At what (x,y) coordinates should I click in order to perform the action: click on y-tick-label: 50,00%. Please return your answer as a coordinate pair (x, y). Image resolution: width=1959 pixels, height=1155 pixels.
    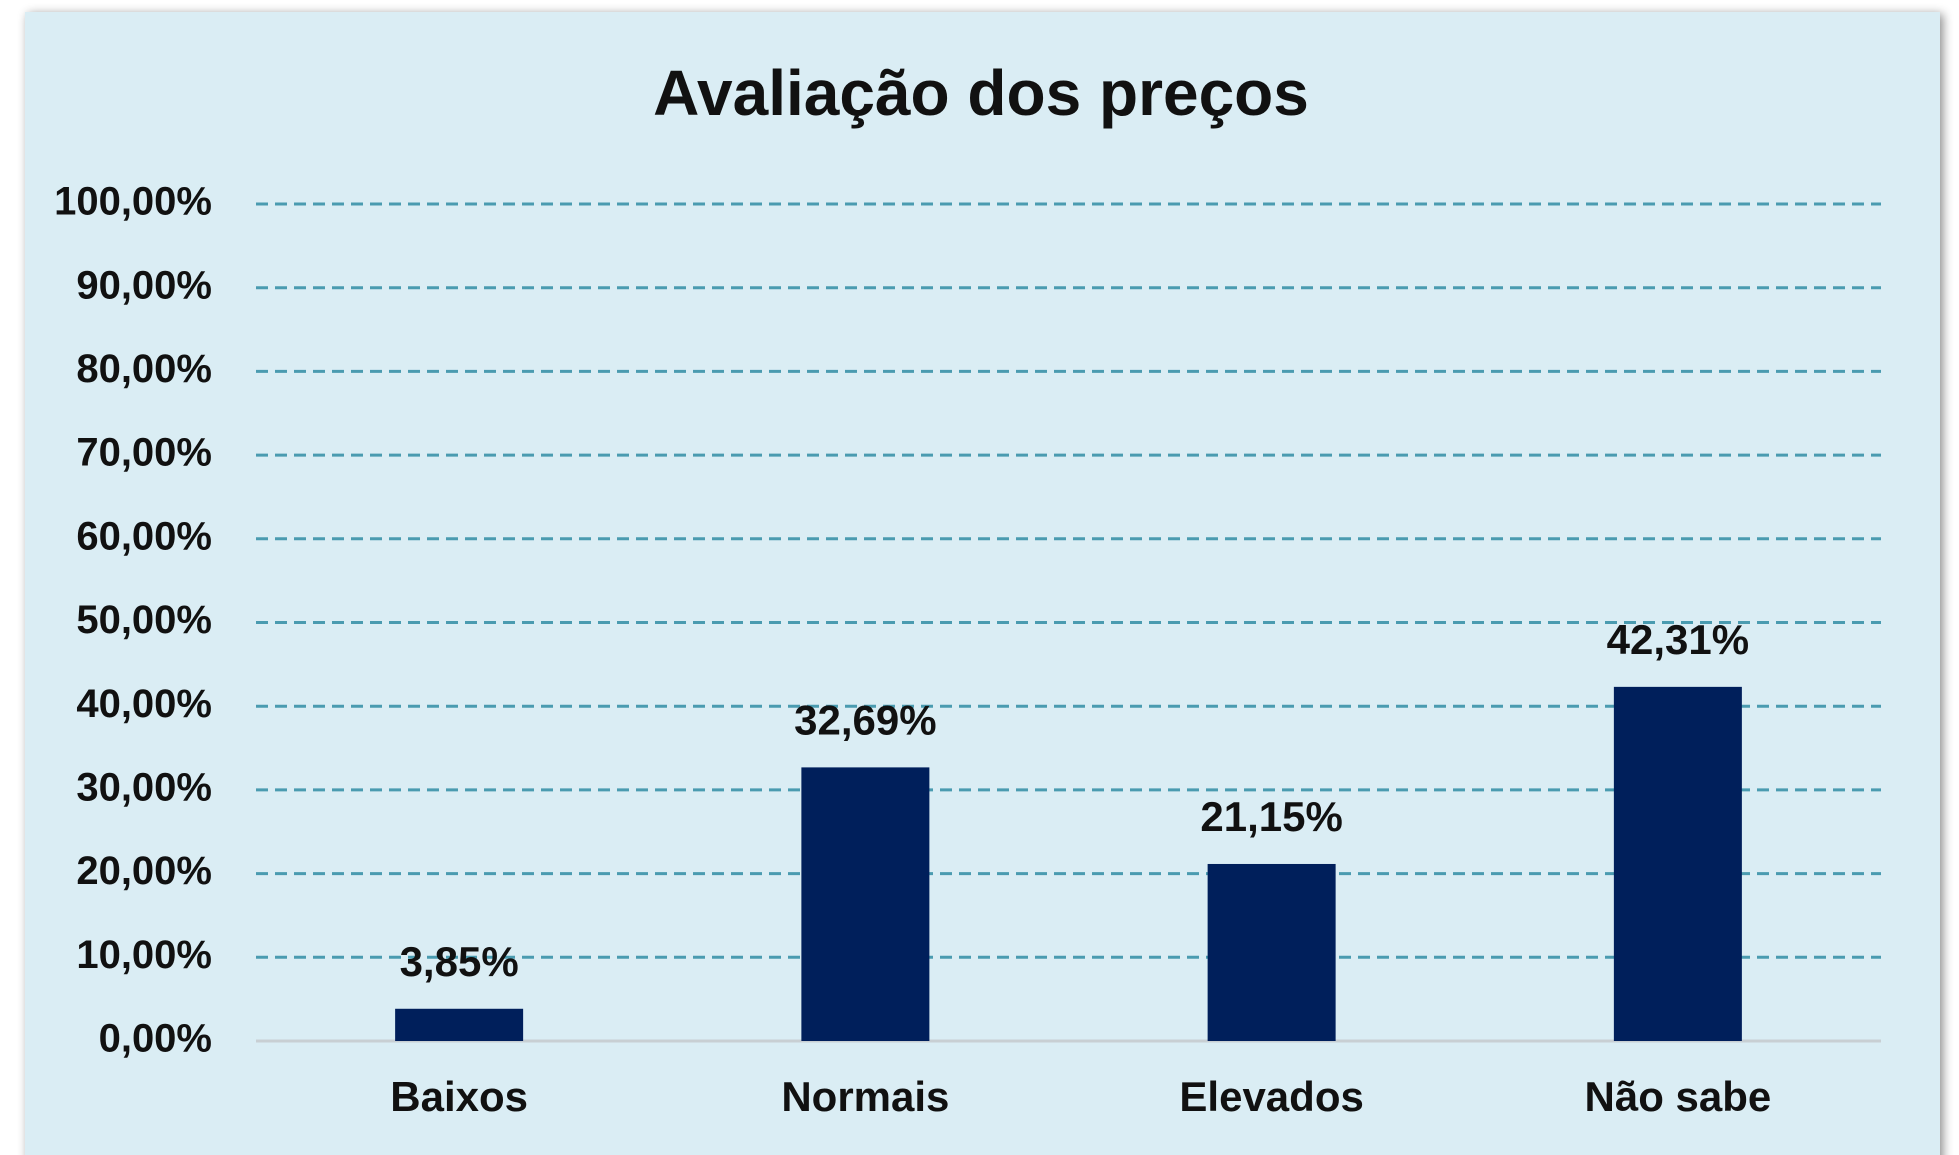
    Looking at the image, I should click on (144, 620).